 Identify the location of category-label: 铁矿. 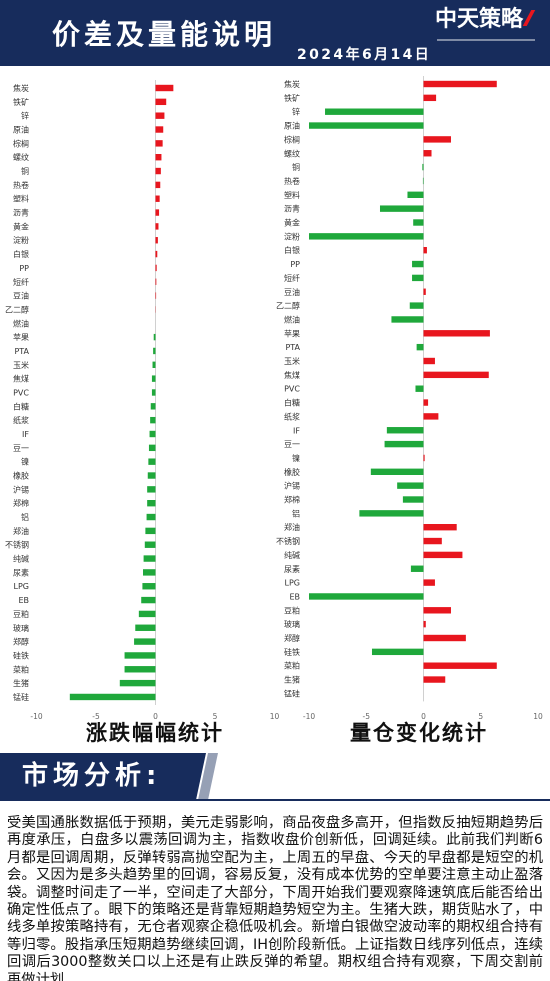
(292, 98).